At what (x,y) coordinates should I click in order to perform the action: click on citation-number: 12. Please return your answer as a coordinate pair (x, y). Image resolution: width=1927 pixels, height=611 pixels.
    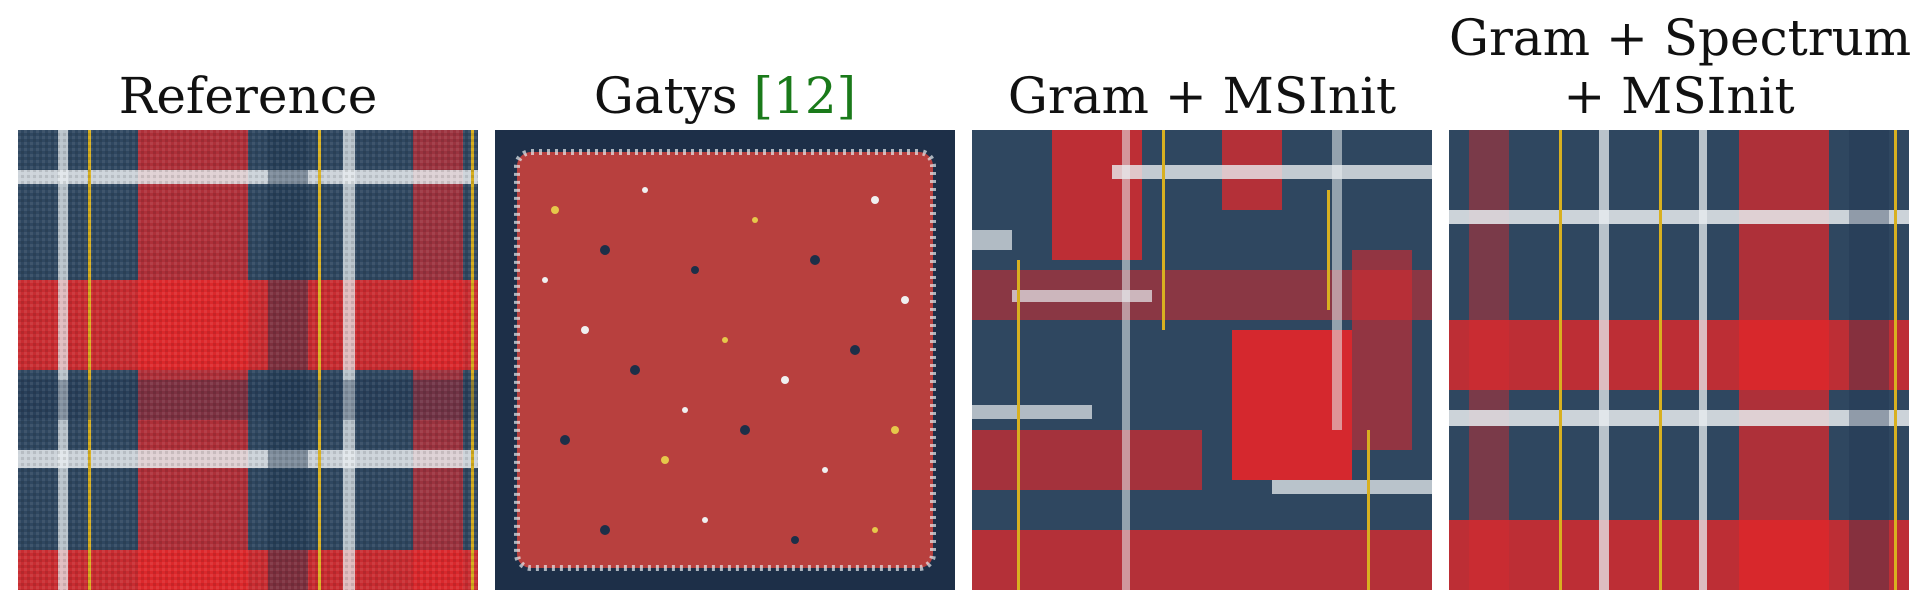
    Looking at the image, I should click on (805, 96).